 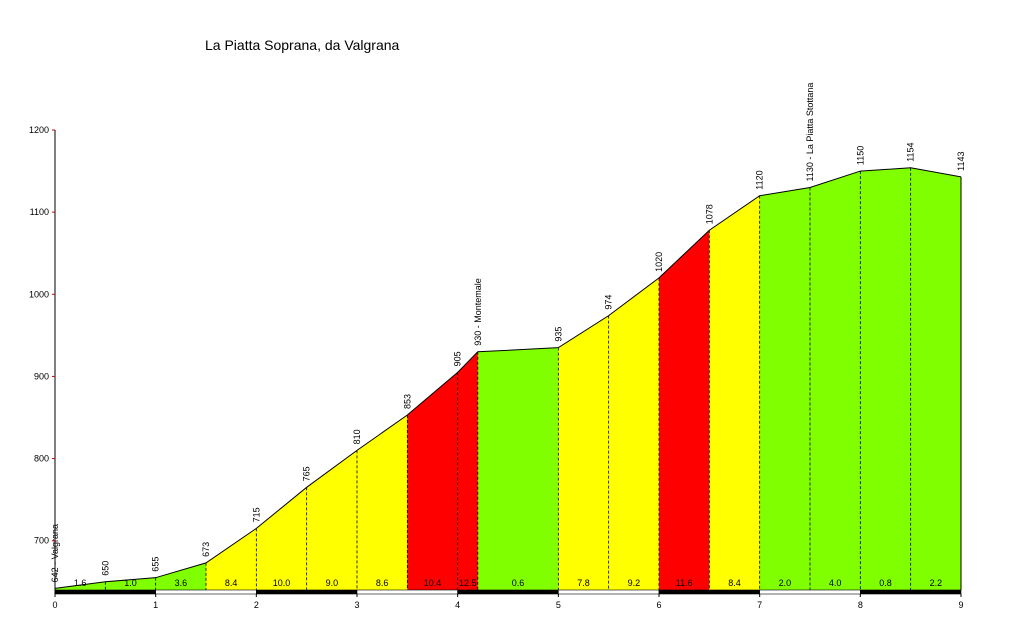 I want to click on point-label-14: 1120, so click(x=760, y=179).